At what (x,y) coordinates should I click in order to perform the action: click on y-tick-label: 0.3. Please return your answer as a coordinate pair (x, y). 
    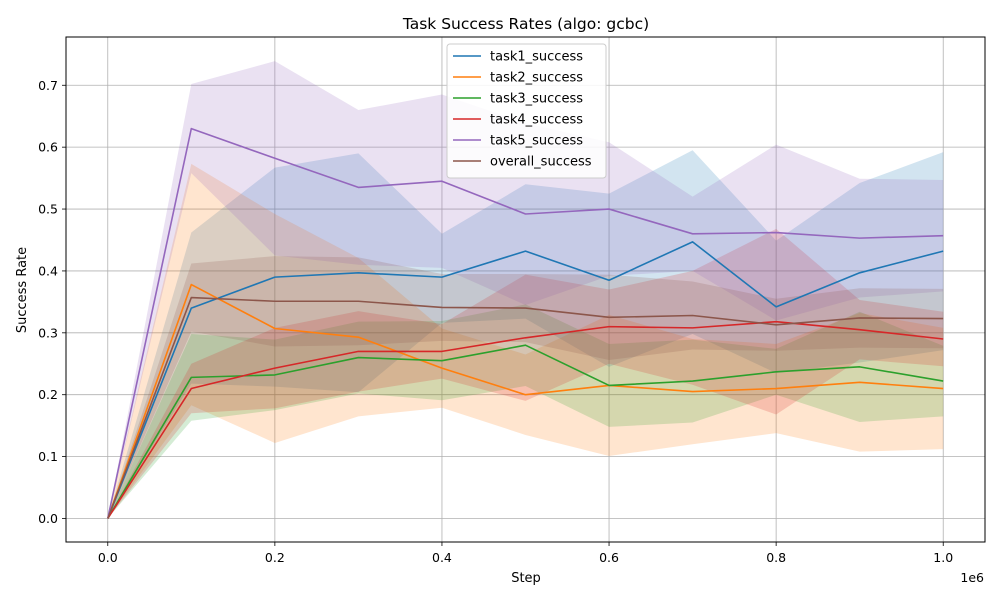
    Looking at the image, I should click on (48, 332).